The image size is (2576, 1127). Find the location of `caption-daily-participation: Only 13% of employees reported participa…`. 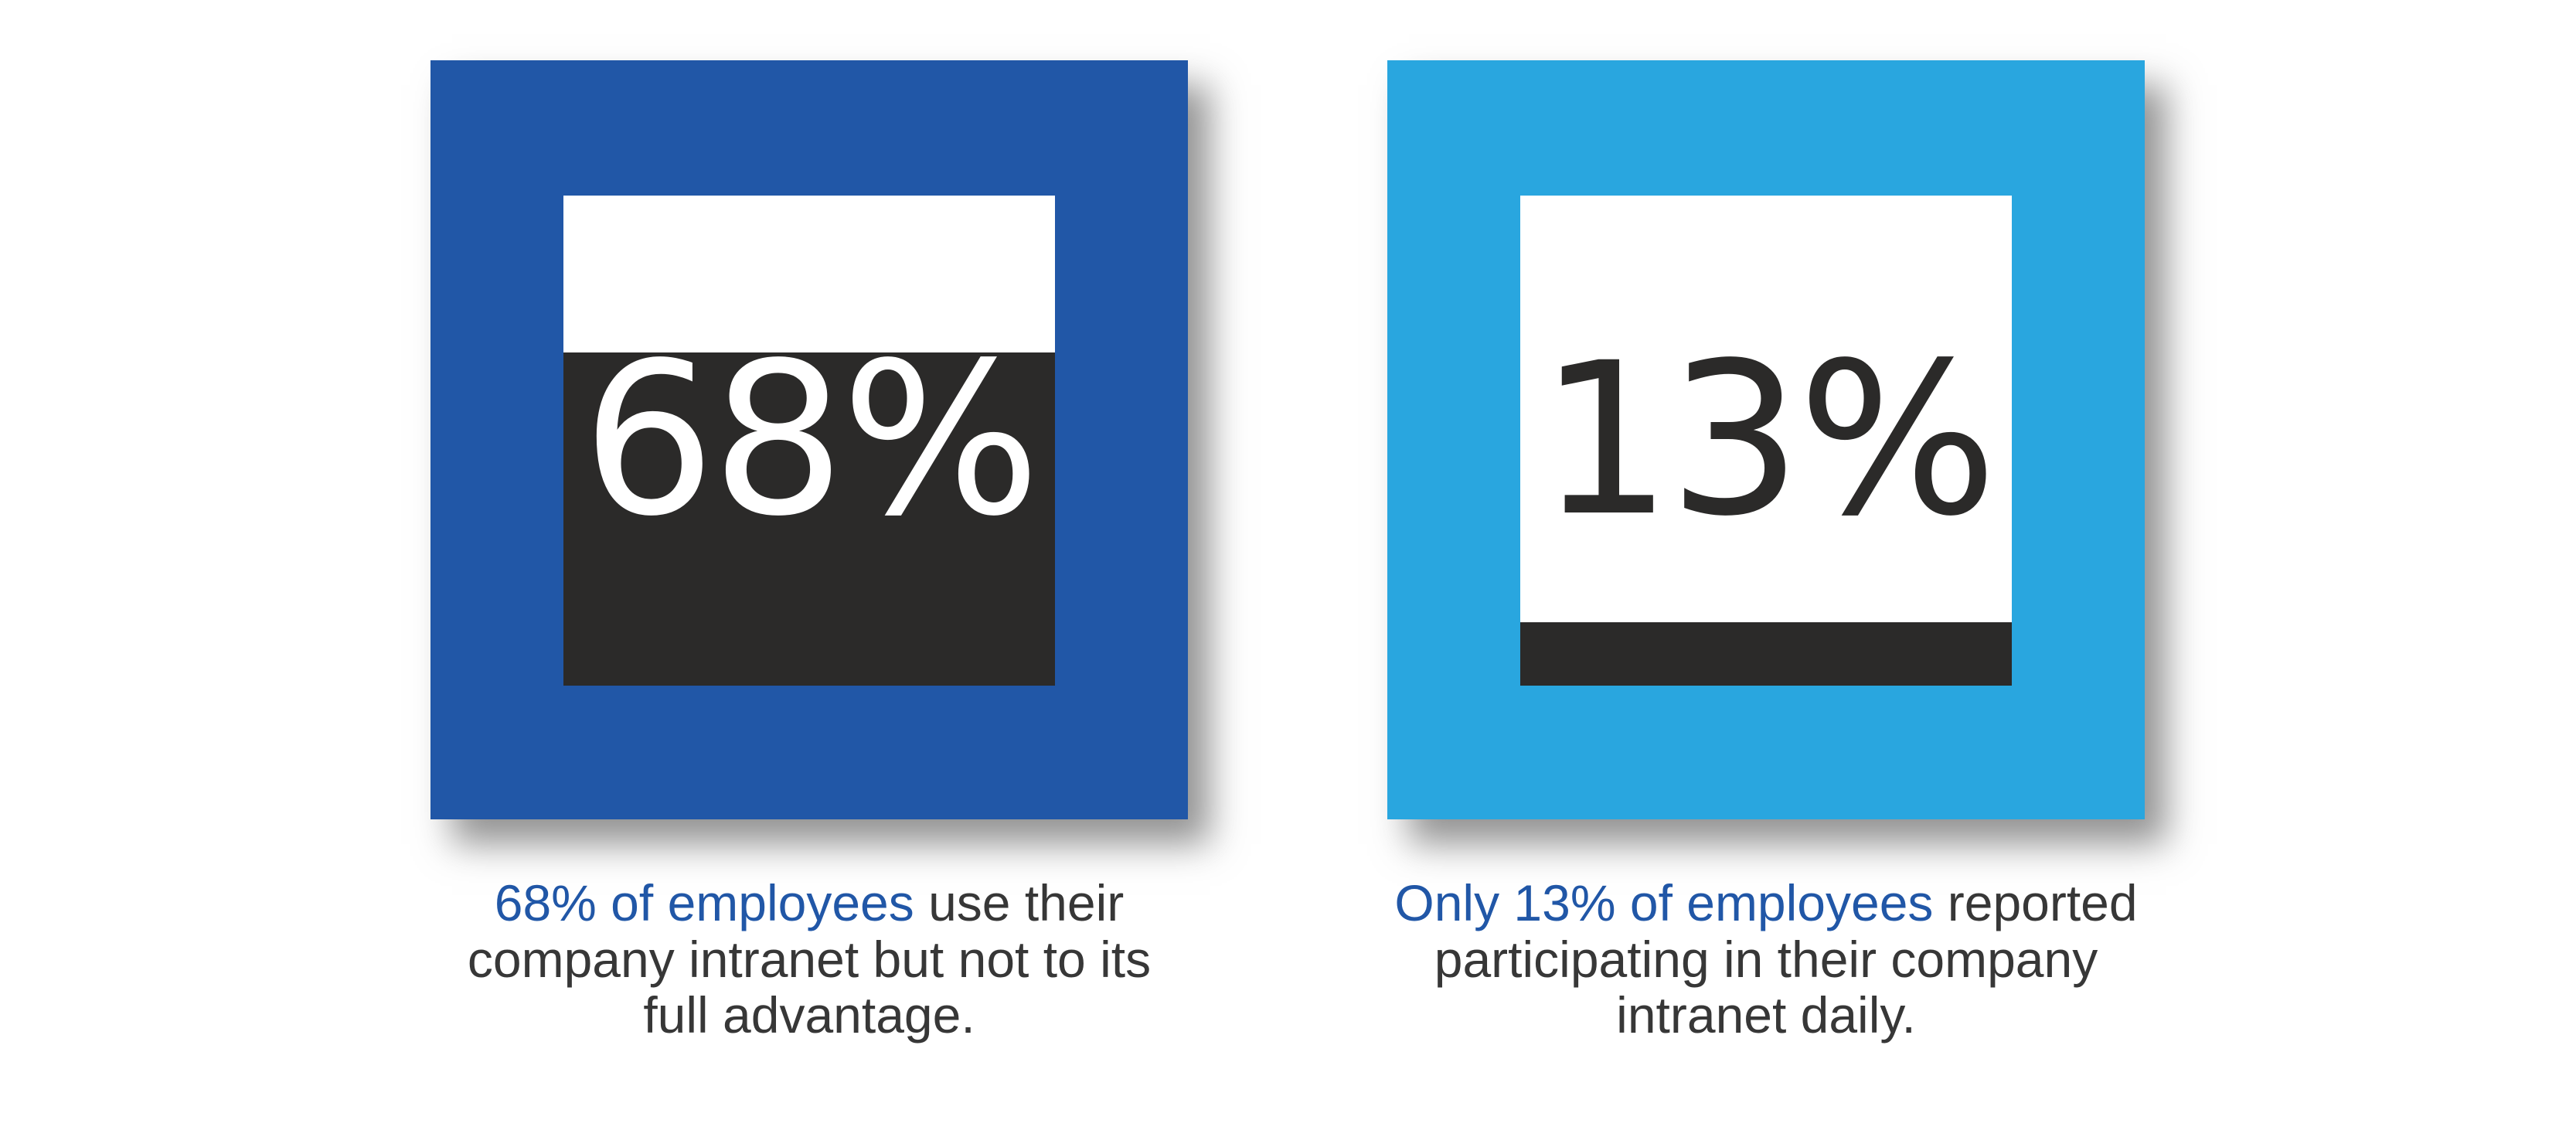

caption-daily-participation: Only 13% of employees reported participa… is located at coordinates (1766, 960).